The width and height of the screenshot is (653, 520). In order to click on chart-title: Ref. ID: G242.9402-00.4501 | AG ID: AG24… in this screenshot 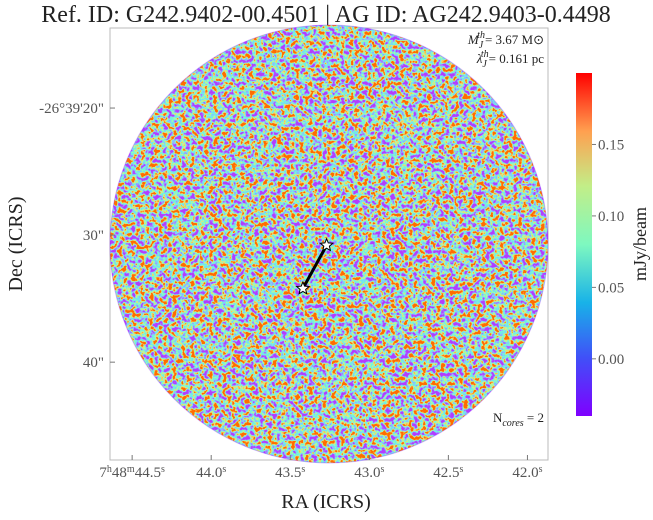, I will do `click(325, 15)`.